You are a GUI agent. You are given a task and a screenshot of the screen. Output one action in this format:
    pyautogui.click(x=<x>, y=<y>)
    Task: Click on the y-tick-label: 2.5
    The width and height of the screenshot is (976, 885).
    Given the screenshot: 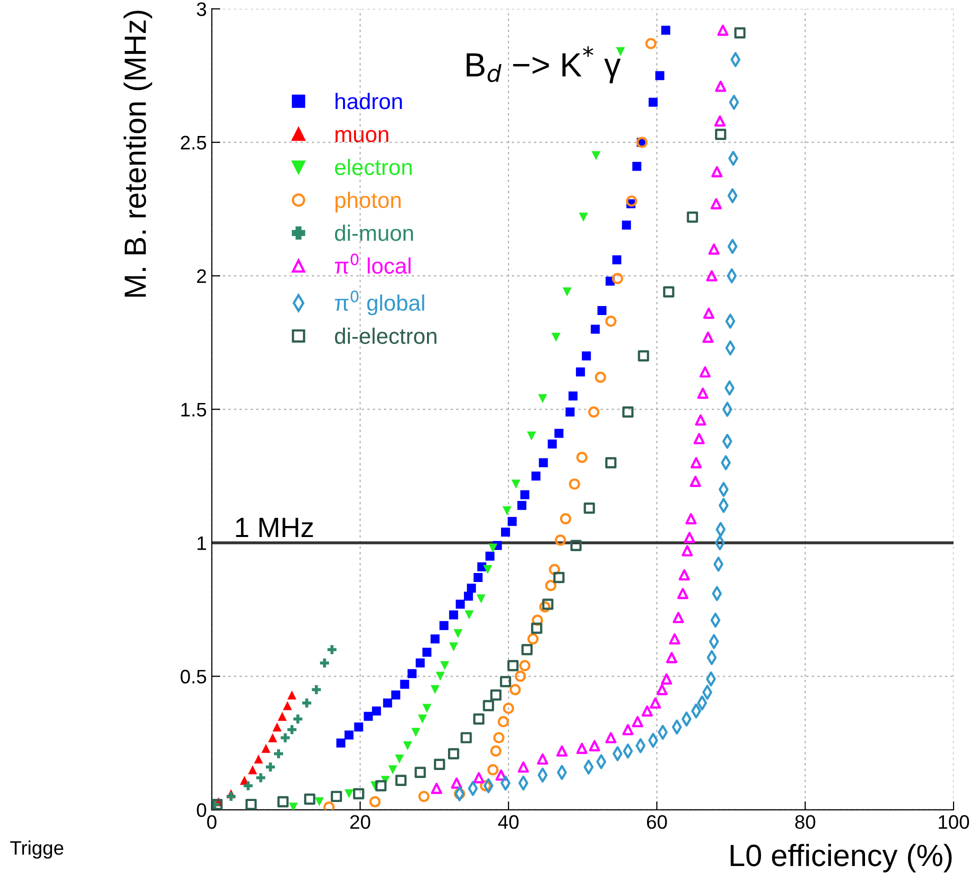 What is the action you would take?
    pyautogui.click(x=193, y=143)
    